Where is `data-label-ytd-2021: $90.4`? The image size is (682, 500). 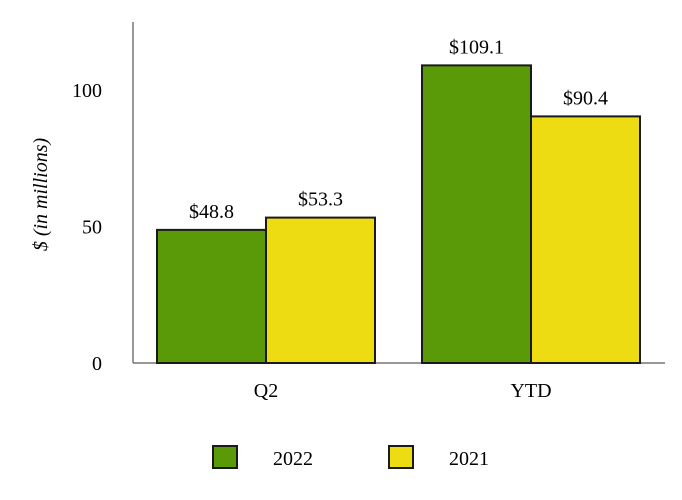
data-label-ytd-2021: $90.4 is located at coordinates (585, 98).